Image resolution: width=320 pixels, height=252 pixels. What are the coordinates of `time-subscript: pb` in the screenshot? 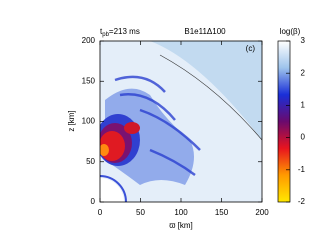 It's located at (105, 35).